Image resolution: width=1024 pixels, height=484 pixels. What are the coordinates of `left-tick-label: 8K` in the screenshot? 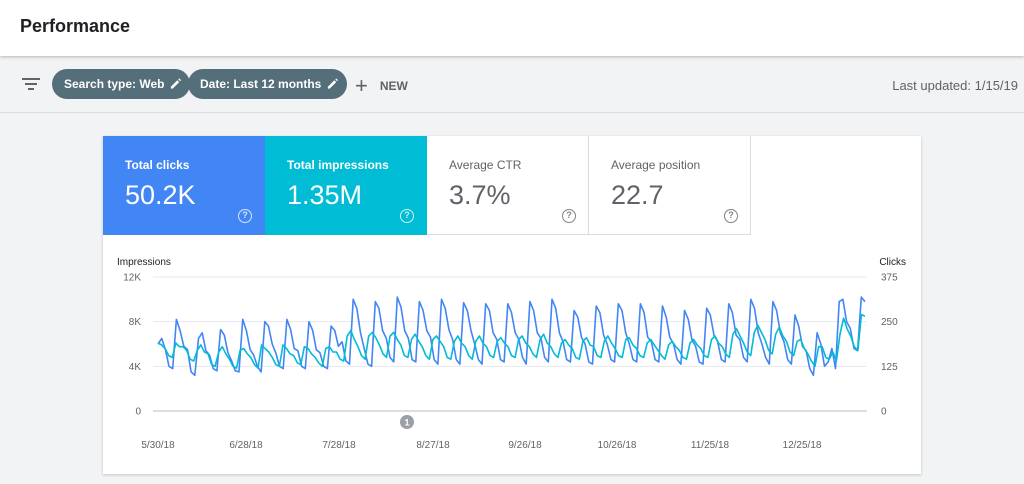 It's located at (135, 322).